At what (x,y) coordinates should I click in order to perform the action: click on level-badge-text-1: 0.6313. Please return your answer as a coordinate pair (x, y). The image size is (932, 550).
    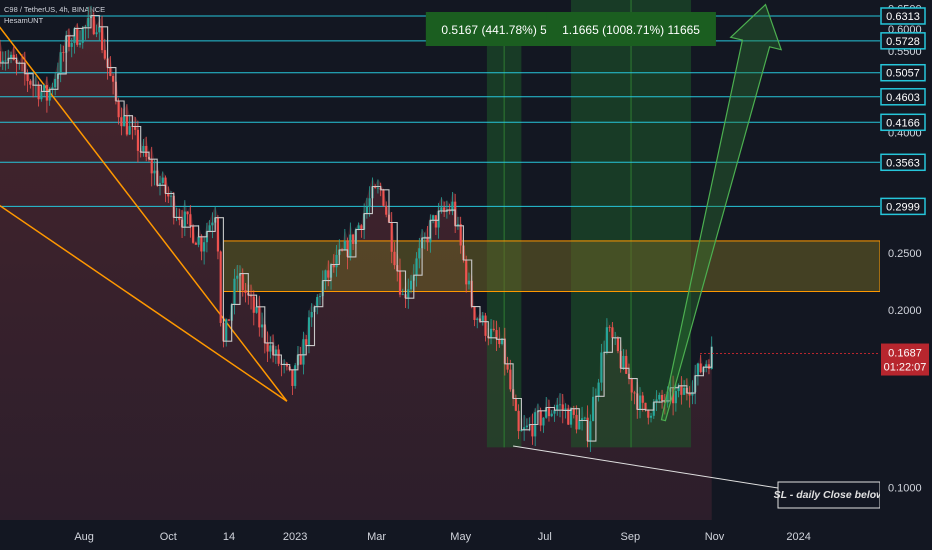
    Looking at the image, I should click on (903, 17).